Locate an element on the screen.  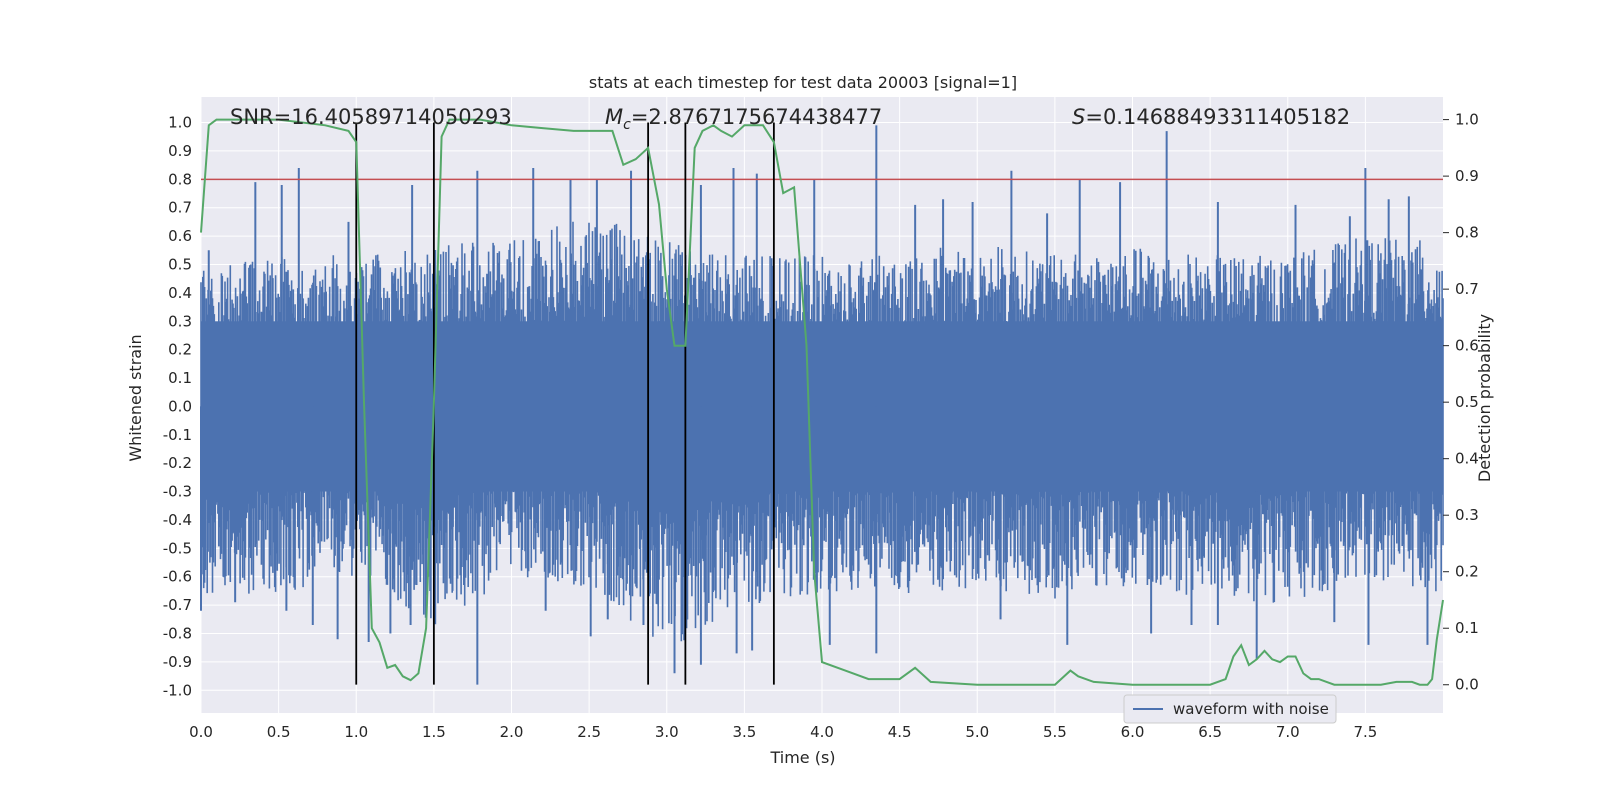
y-tick-label: 0.4 is located at coordinates (180, 293).